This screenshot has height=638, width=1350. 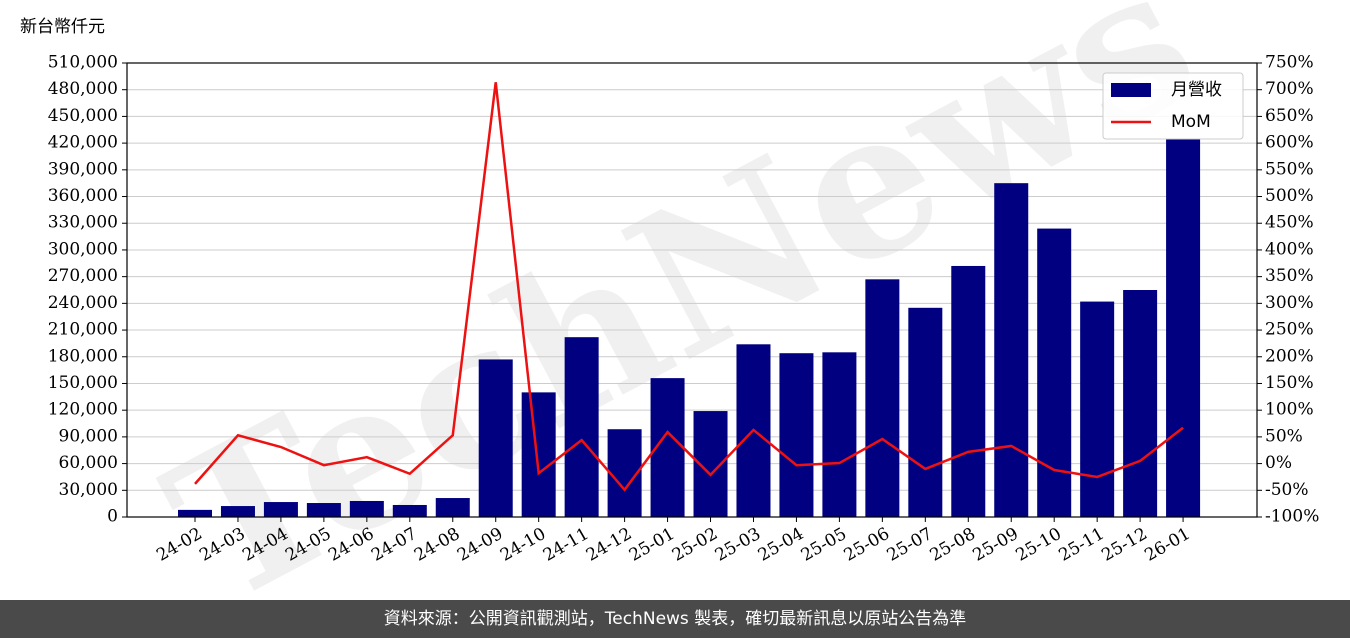 I want to click on x-tick-label: 25-06, so click(x=867, y=545).